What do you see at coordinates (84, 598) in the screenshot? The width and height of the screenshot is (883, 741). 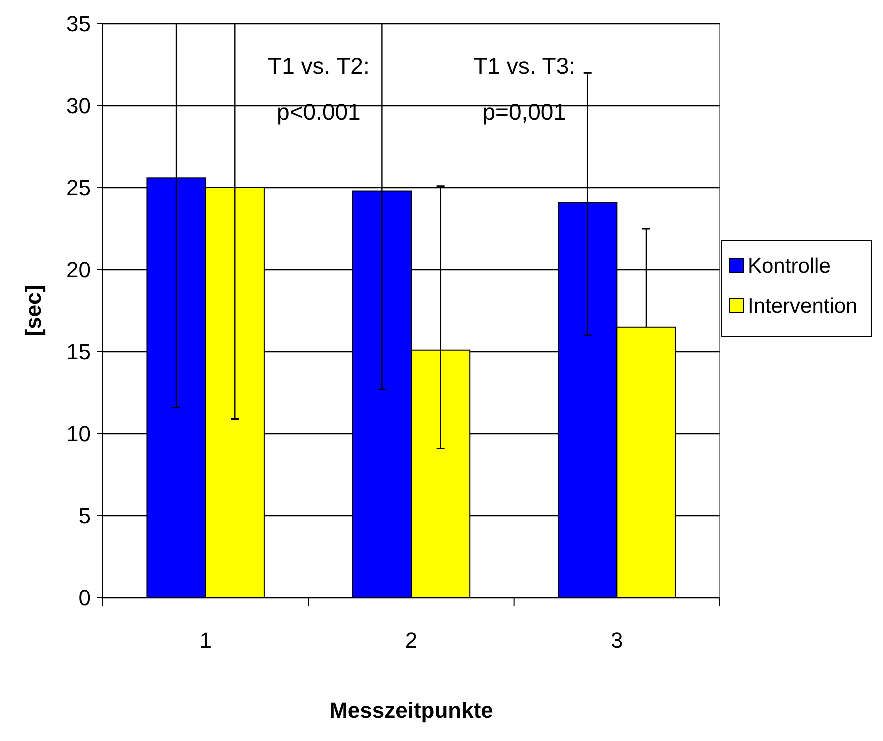 I see `y-tick-label: 0` at bounding box center [84, 598].